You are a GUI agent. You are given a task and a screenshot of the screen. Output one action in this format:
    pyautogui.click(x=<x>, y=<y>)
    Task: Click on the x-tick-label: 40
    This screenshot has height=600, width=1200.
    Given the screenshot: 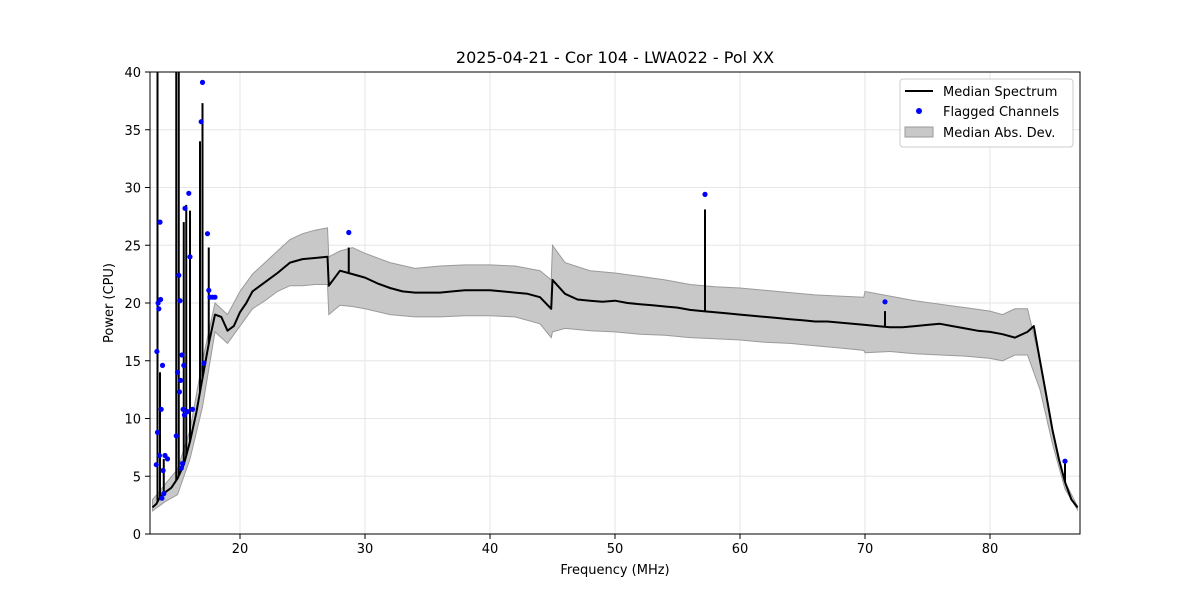 What is the action you would take?
    pyautogui.click(x=490, y=549)
    